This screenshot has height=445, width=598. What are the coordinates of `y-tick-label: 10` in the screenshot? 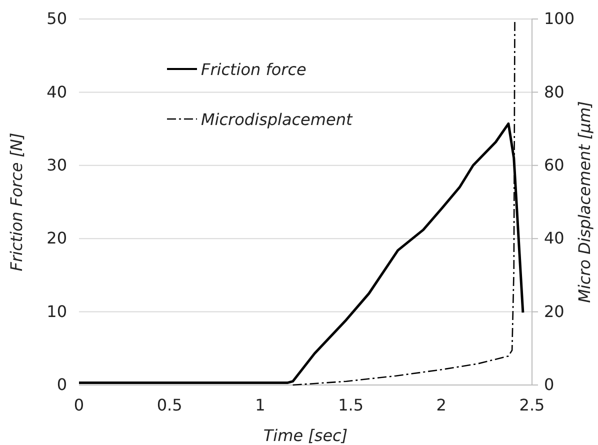 It's located at (56, 311).